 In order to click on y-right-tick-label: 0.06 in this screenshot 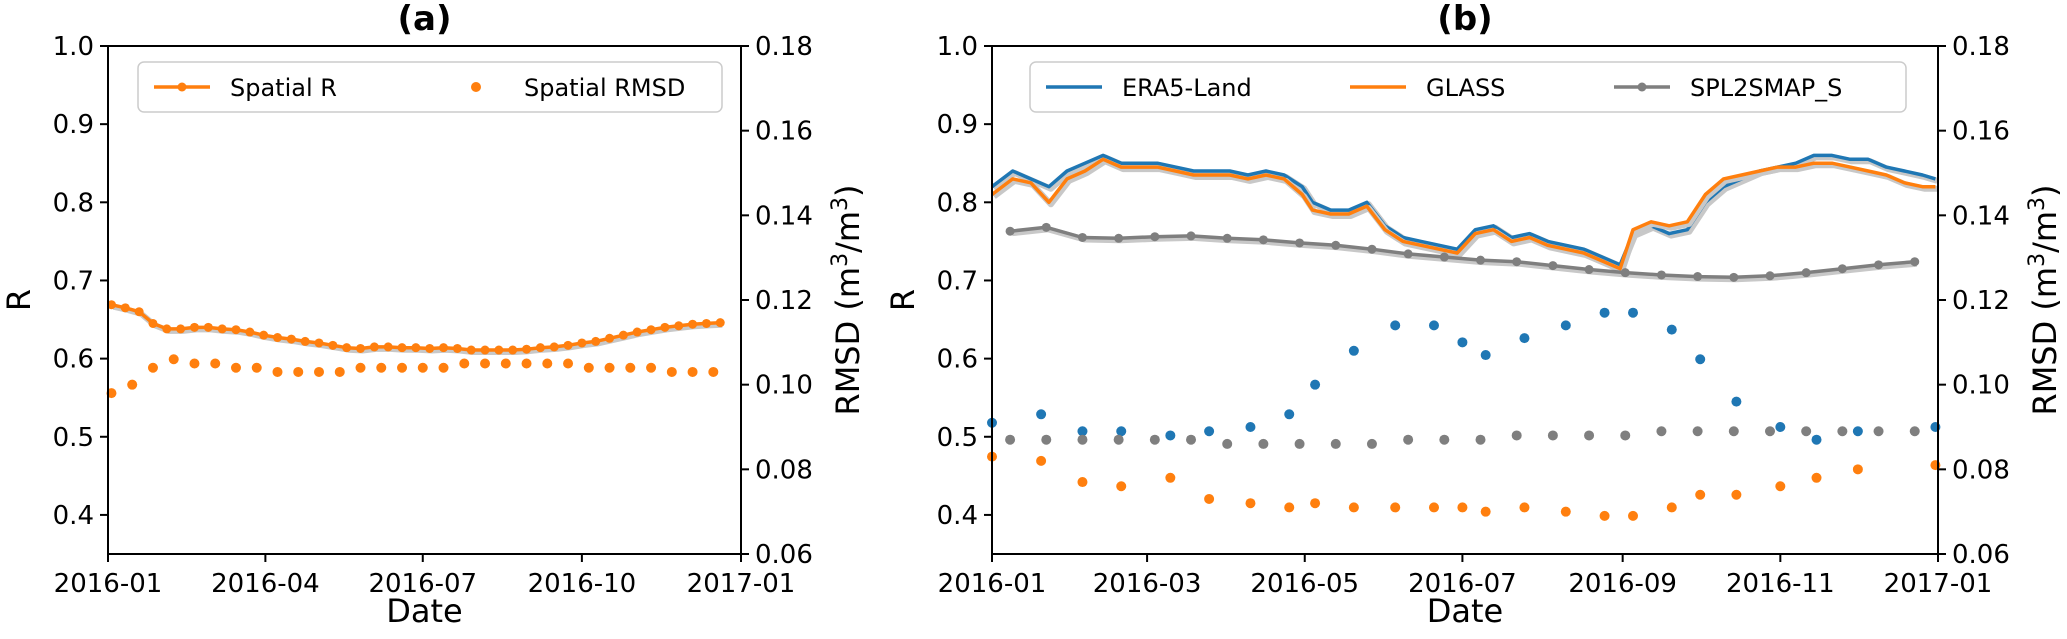, I will do `click(1981, 555)`.